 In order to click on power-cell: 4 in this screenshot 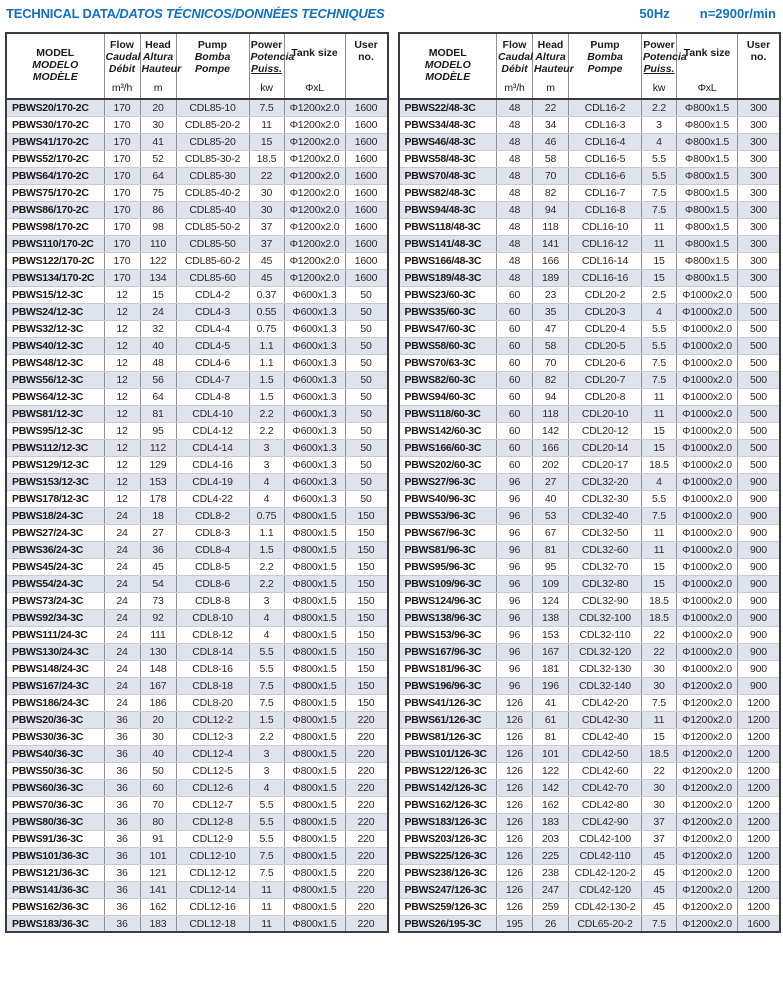, I will do `click(659, 141)`.